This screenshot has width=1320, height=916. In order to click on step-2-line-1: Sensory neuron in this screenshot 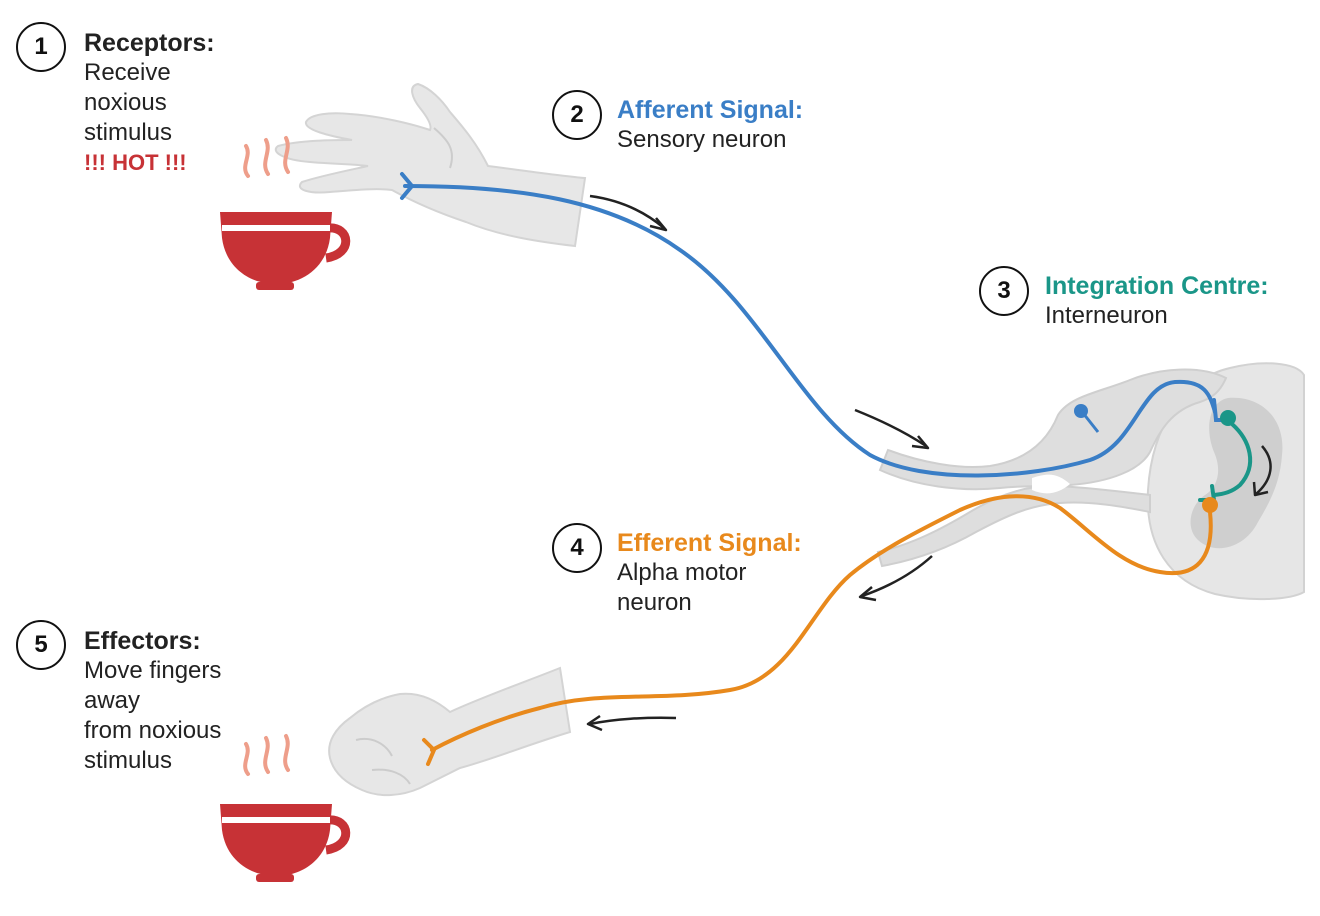, I will do `click(702, 139)`.